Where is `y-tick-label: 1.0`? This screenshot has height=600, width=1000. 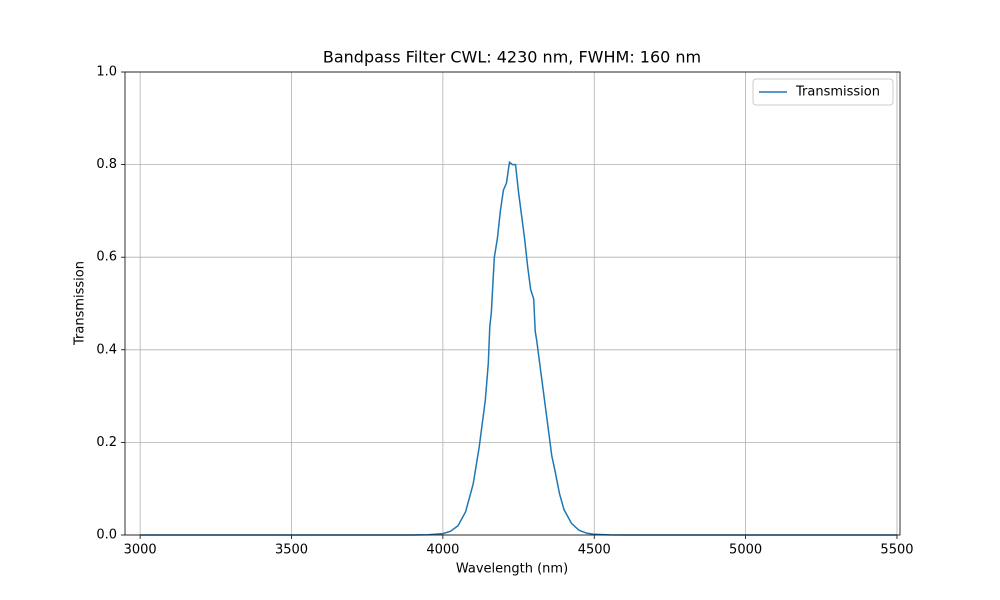
y-tick-label: 1.0 is located at coordinates (106, 72).